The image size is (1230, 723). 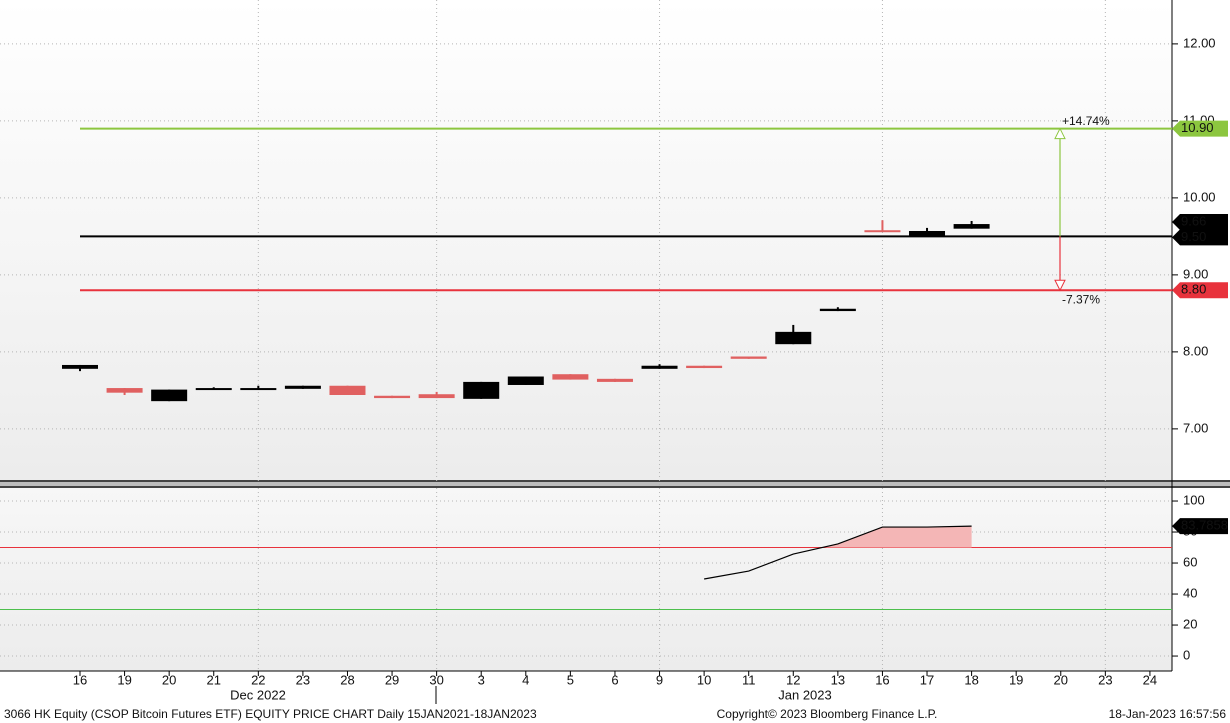 I want to click on panel-divider, so click(x=615, y=484).